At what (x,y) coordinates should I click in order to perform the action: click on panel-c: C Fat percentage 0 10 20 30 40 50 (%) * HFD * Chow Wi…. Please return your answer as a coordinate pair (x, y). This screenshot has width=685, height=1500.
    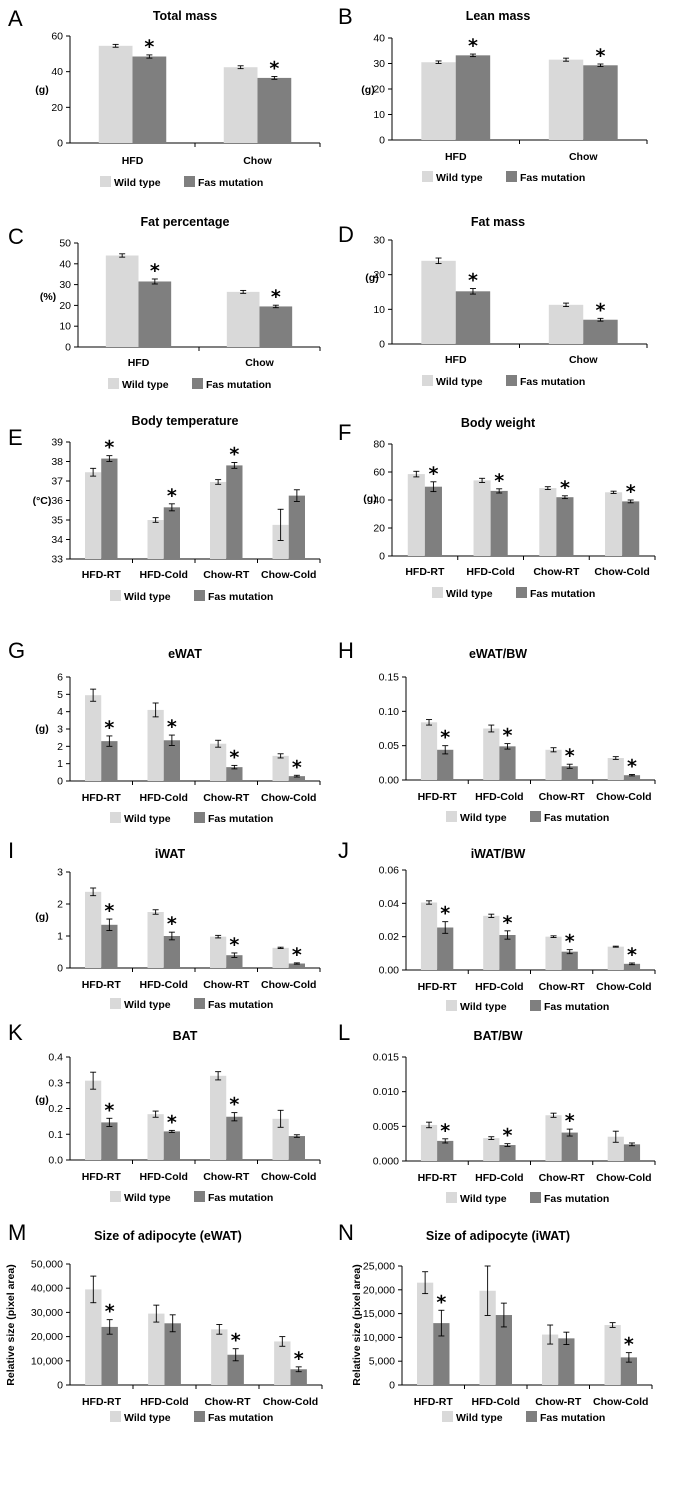
    Looking at the image, I should click on (164, 303).